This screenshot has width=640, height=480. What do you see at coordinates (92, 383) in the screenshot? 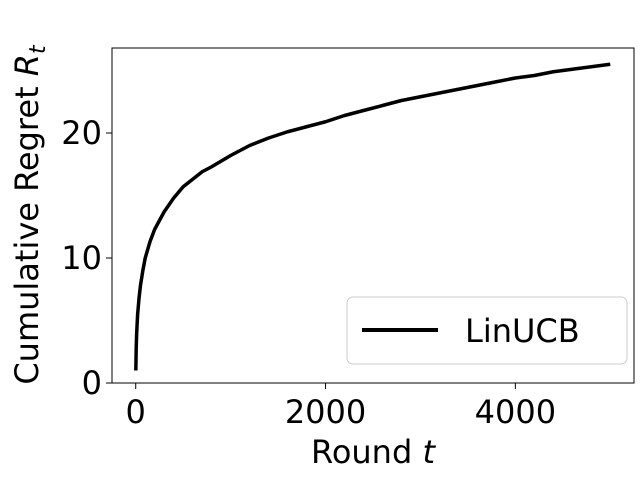
I see `y-tick-label: 0` at bounding box center [92, 383].